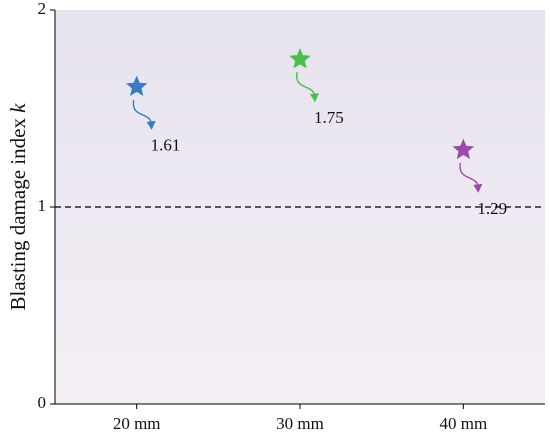 Image resolution: width=550 pixels, height=437 pixels. I want to click on x-tick-label: 40 mm, so click(463, 423).